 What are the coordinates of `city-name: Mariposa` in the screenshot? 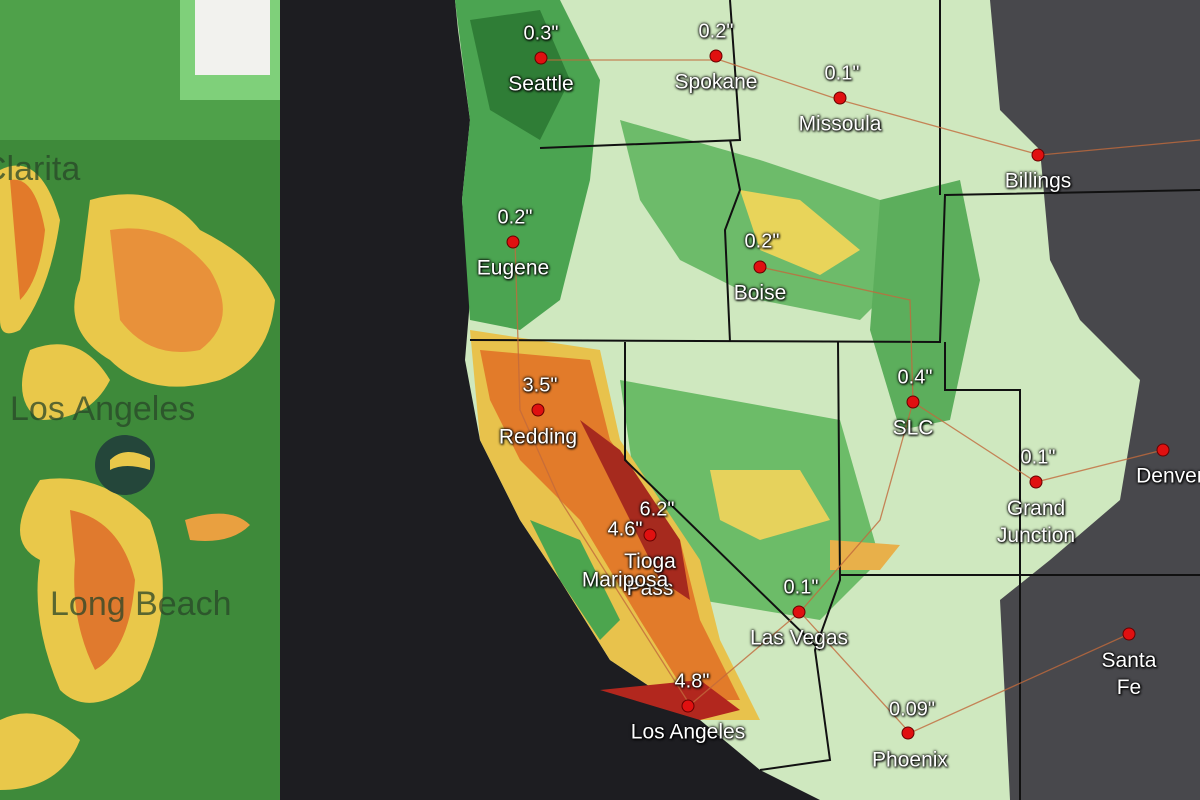 It's located at (625, 580).